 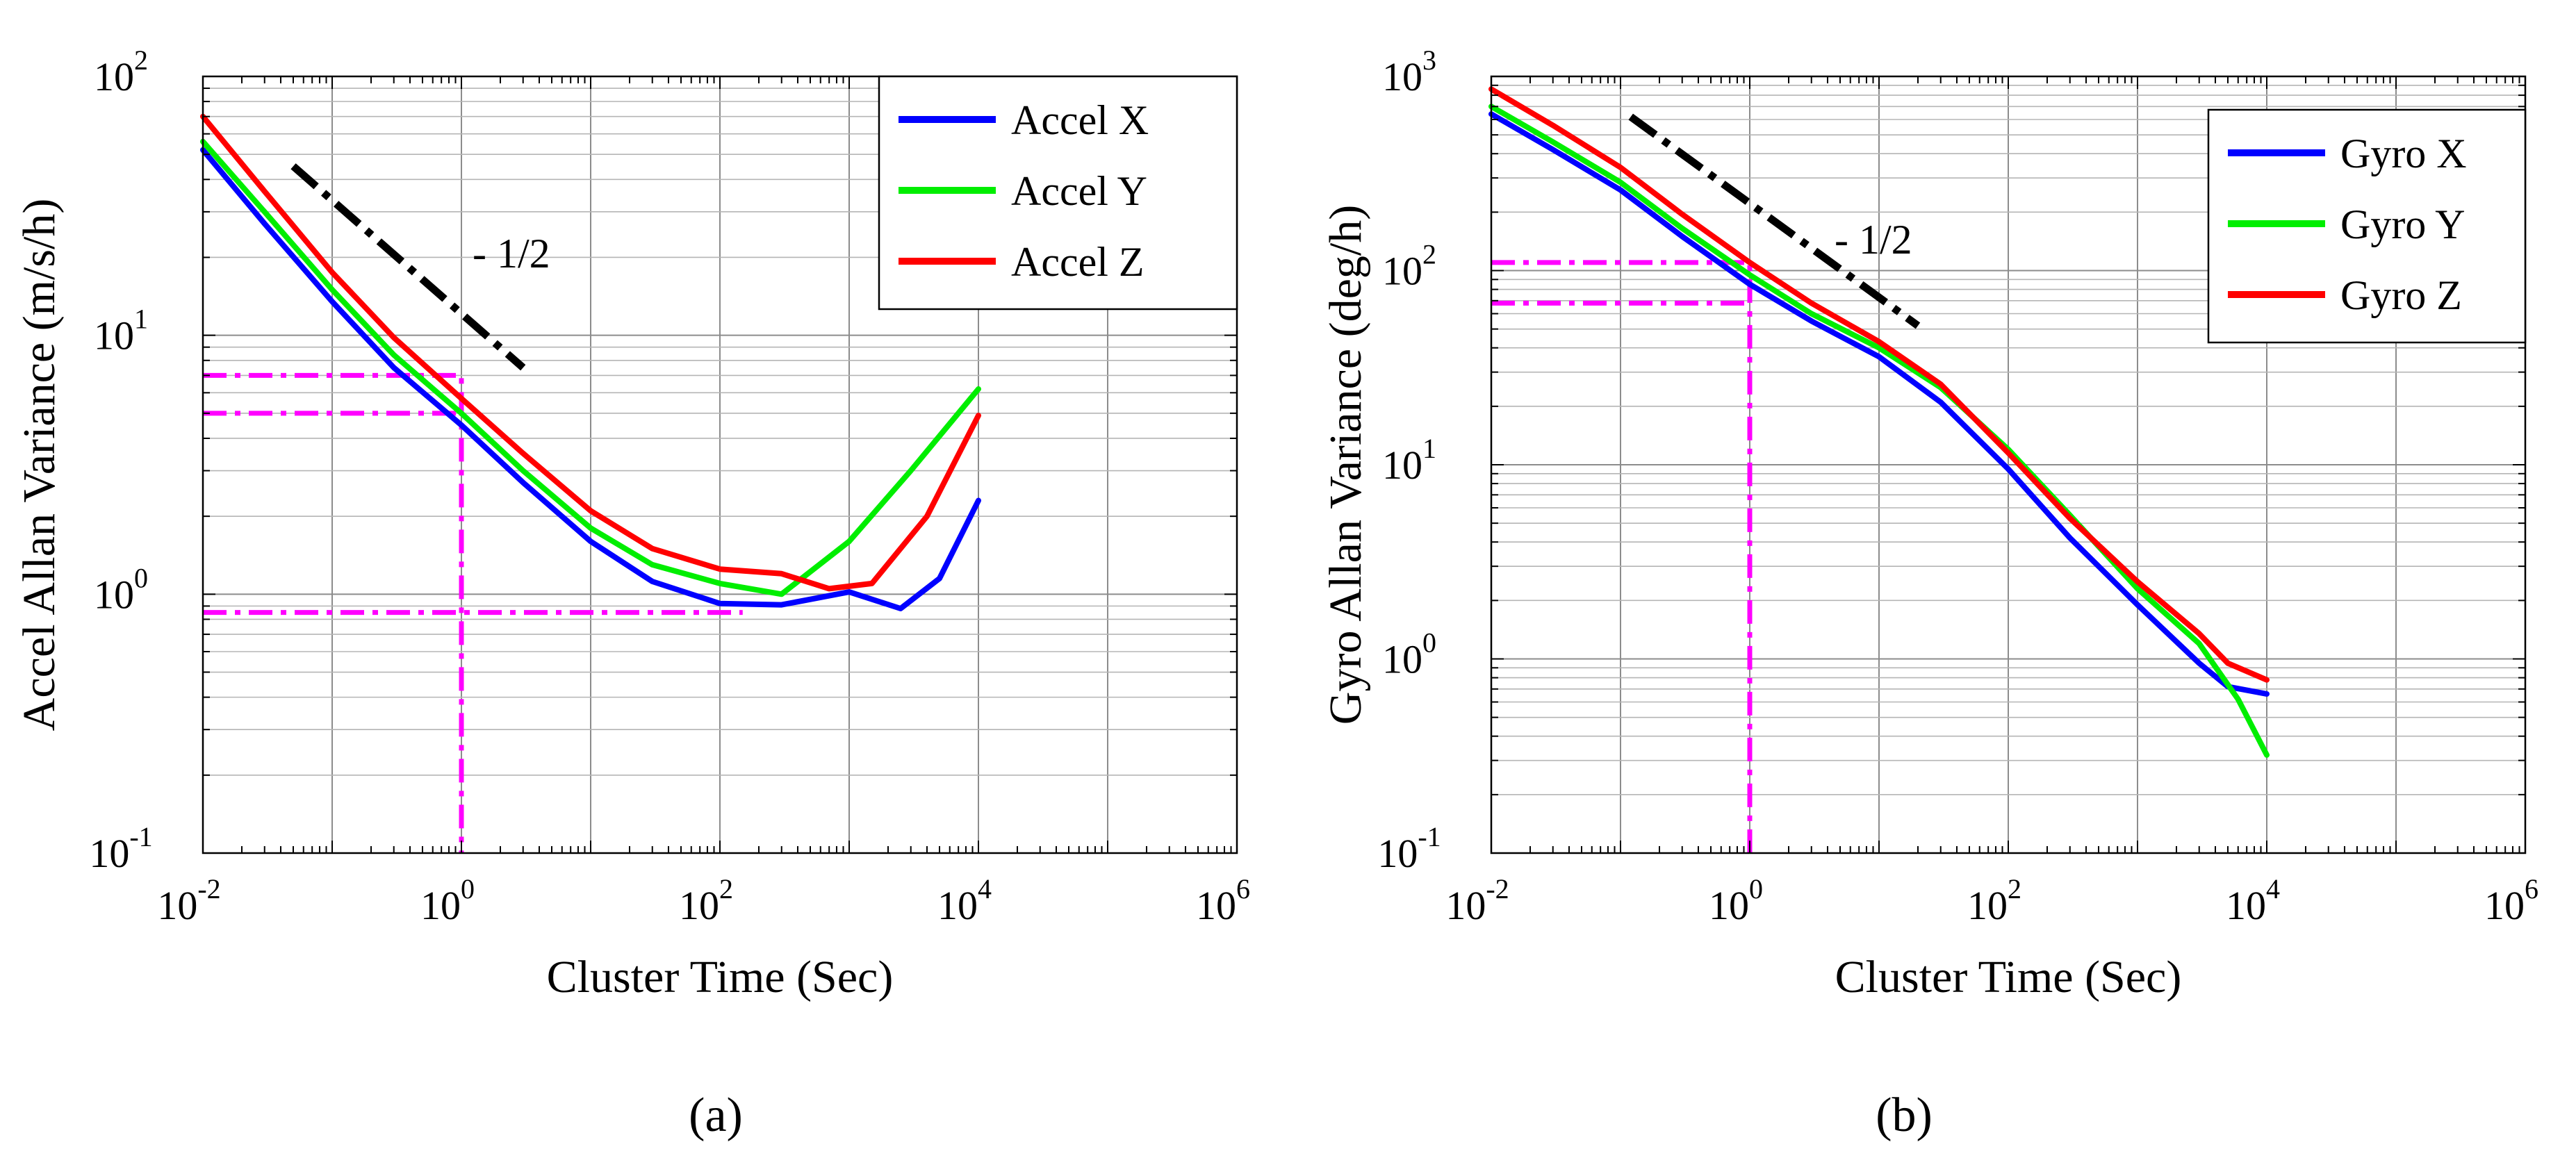 What do you see at coordinates (1904, 1115) in the screenshot?
I see `panel-label: (b)` at bounding box center [1904, 1115].